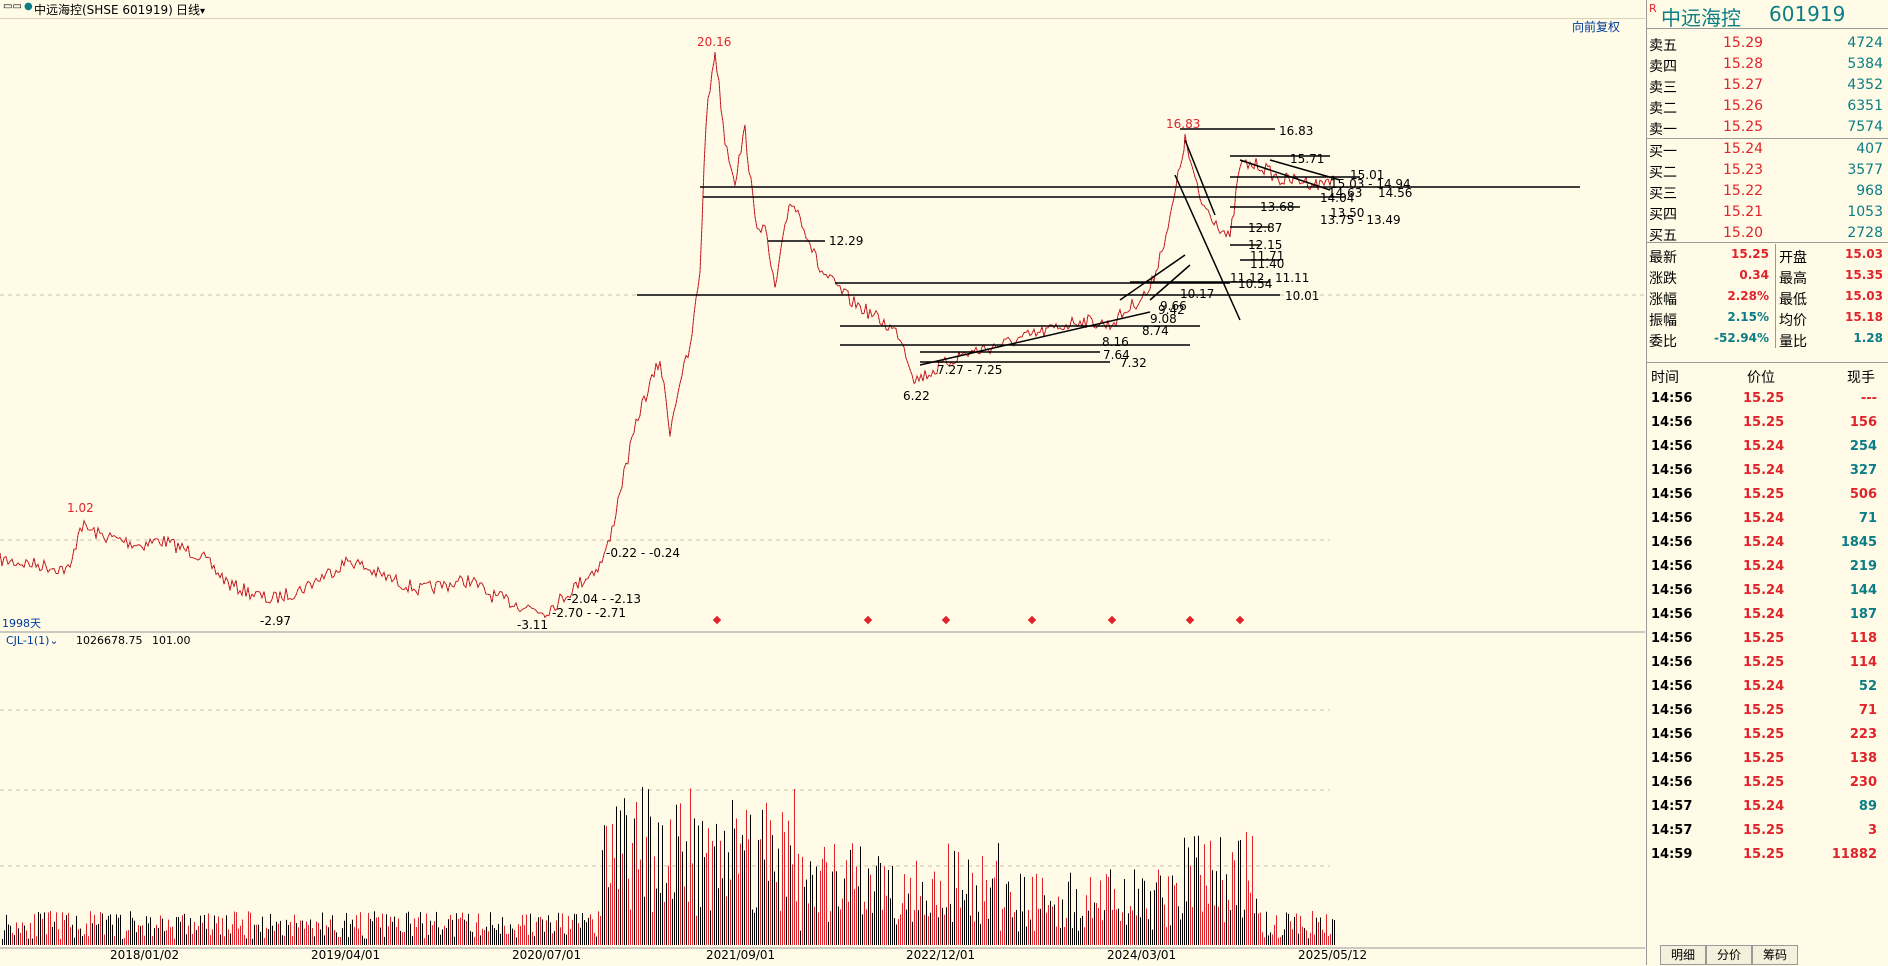 Image resolution: width=1888 pixels, height=966 pixels. I want to click on trade-row: 14:56 15.25 118, so click(1767, 638).